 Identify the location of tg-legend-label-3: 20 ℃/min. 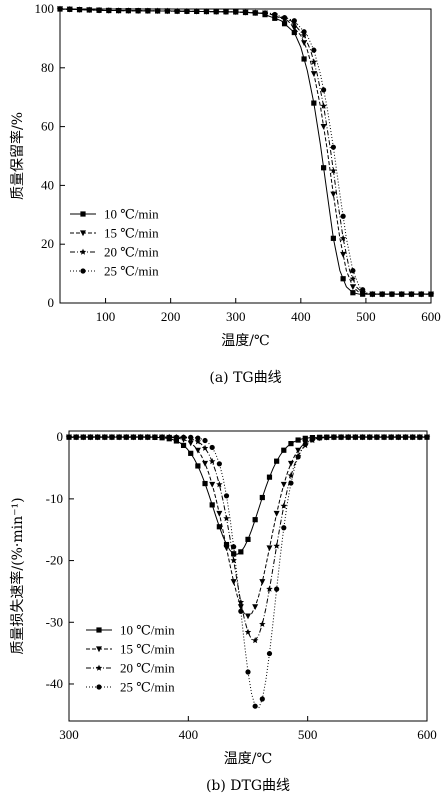
(131, 252).